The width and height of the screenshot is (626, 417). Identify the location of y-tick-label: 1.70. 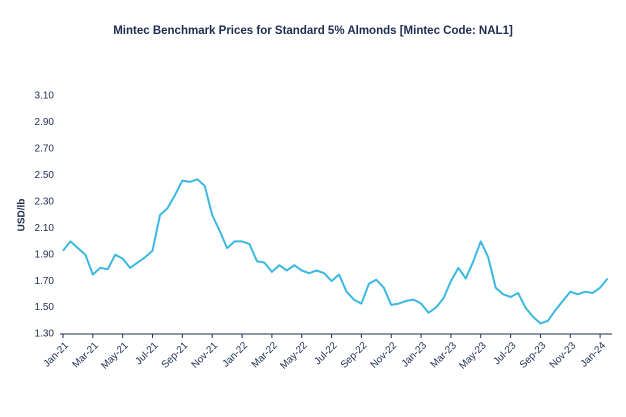
(45, 281).